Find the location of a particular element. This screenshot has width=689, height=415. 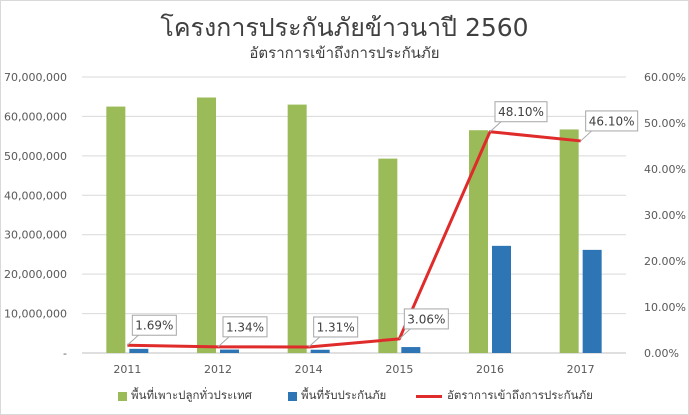

legend-label-insured-area: พื้นที่รับประกันภัย is located at coordinates (344, 395).